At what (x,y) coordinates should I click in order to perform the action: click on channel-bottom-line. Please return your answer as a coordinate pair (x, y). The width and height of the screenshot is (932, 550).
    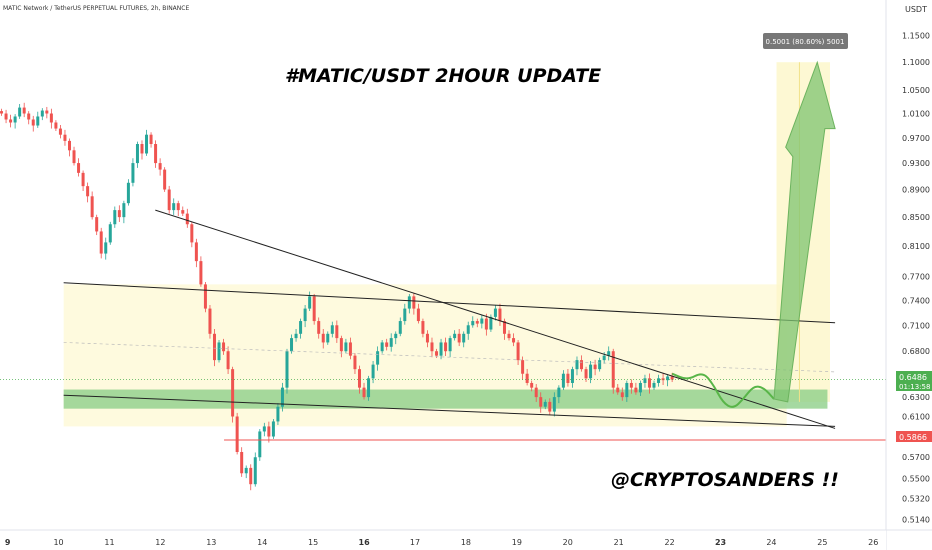
    Looking at the image, I should click on (449, 410).